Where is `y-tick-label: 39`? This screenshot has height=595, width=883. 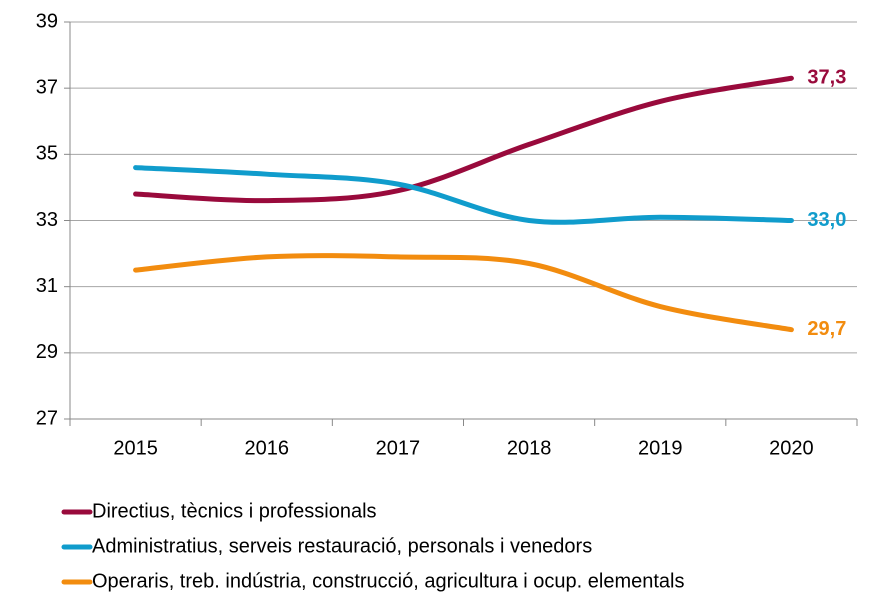
y-tick-label: 39 is located at coordinates (47, 21).